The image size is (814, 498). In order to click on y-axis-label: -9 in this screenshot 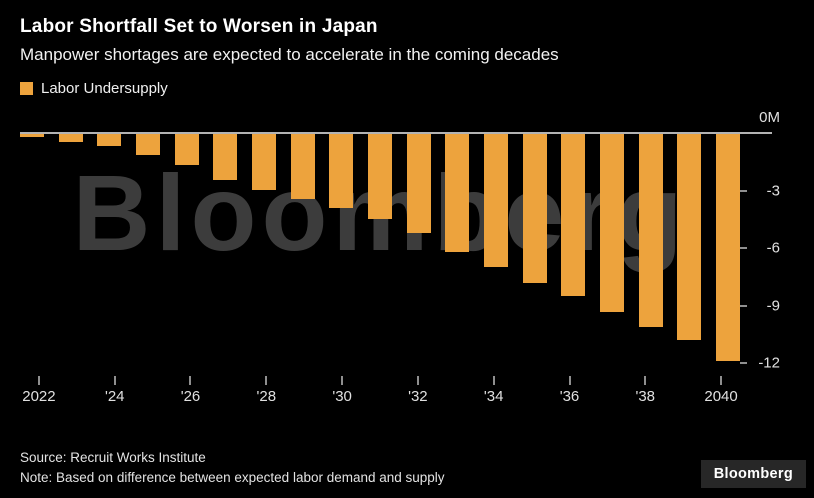, I will do `click(773, 306)`.